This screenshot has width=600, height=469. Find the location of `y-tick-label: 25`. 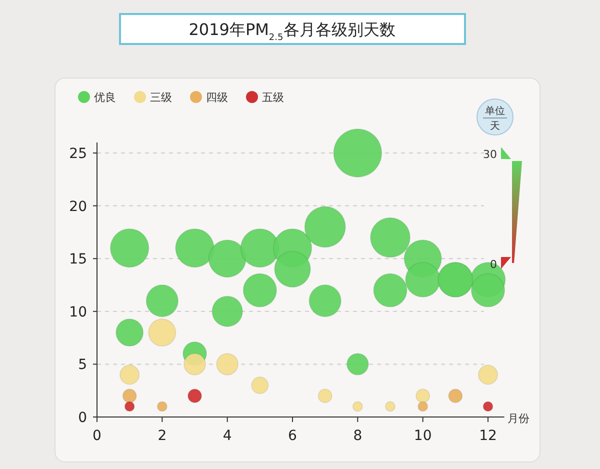

y-tick-label: 25 is located at coordinates (78, 154).